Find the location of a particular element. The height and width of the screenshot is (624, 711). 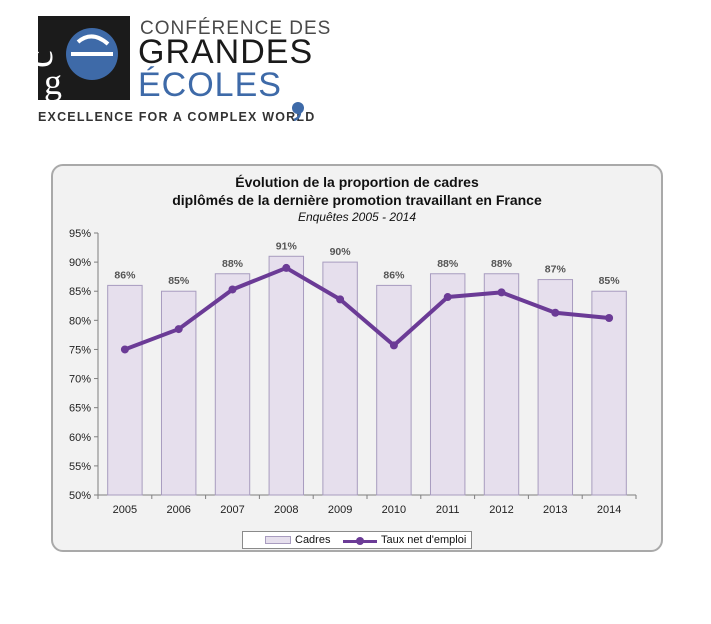

x-tick-label: 2009 is located at coordinates (340, 510).